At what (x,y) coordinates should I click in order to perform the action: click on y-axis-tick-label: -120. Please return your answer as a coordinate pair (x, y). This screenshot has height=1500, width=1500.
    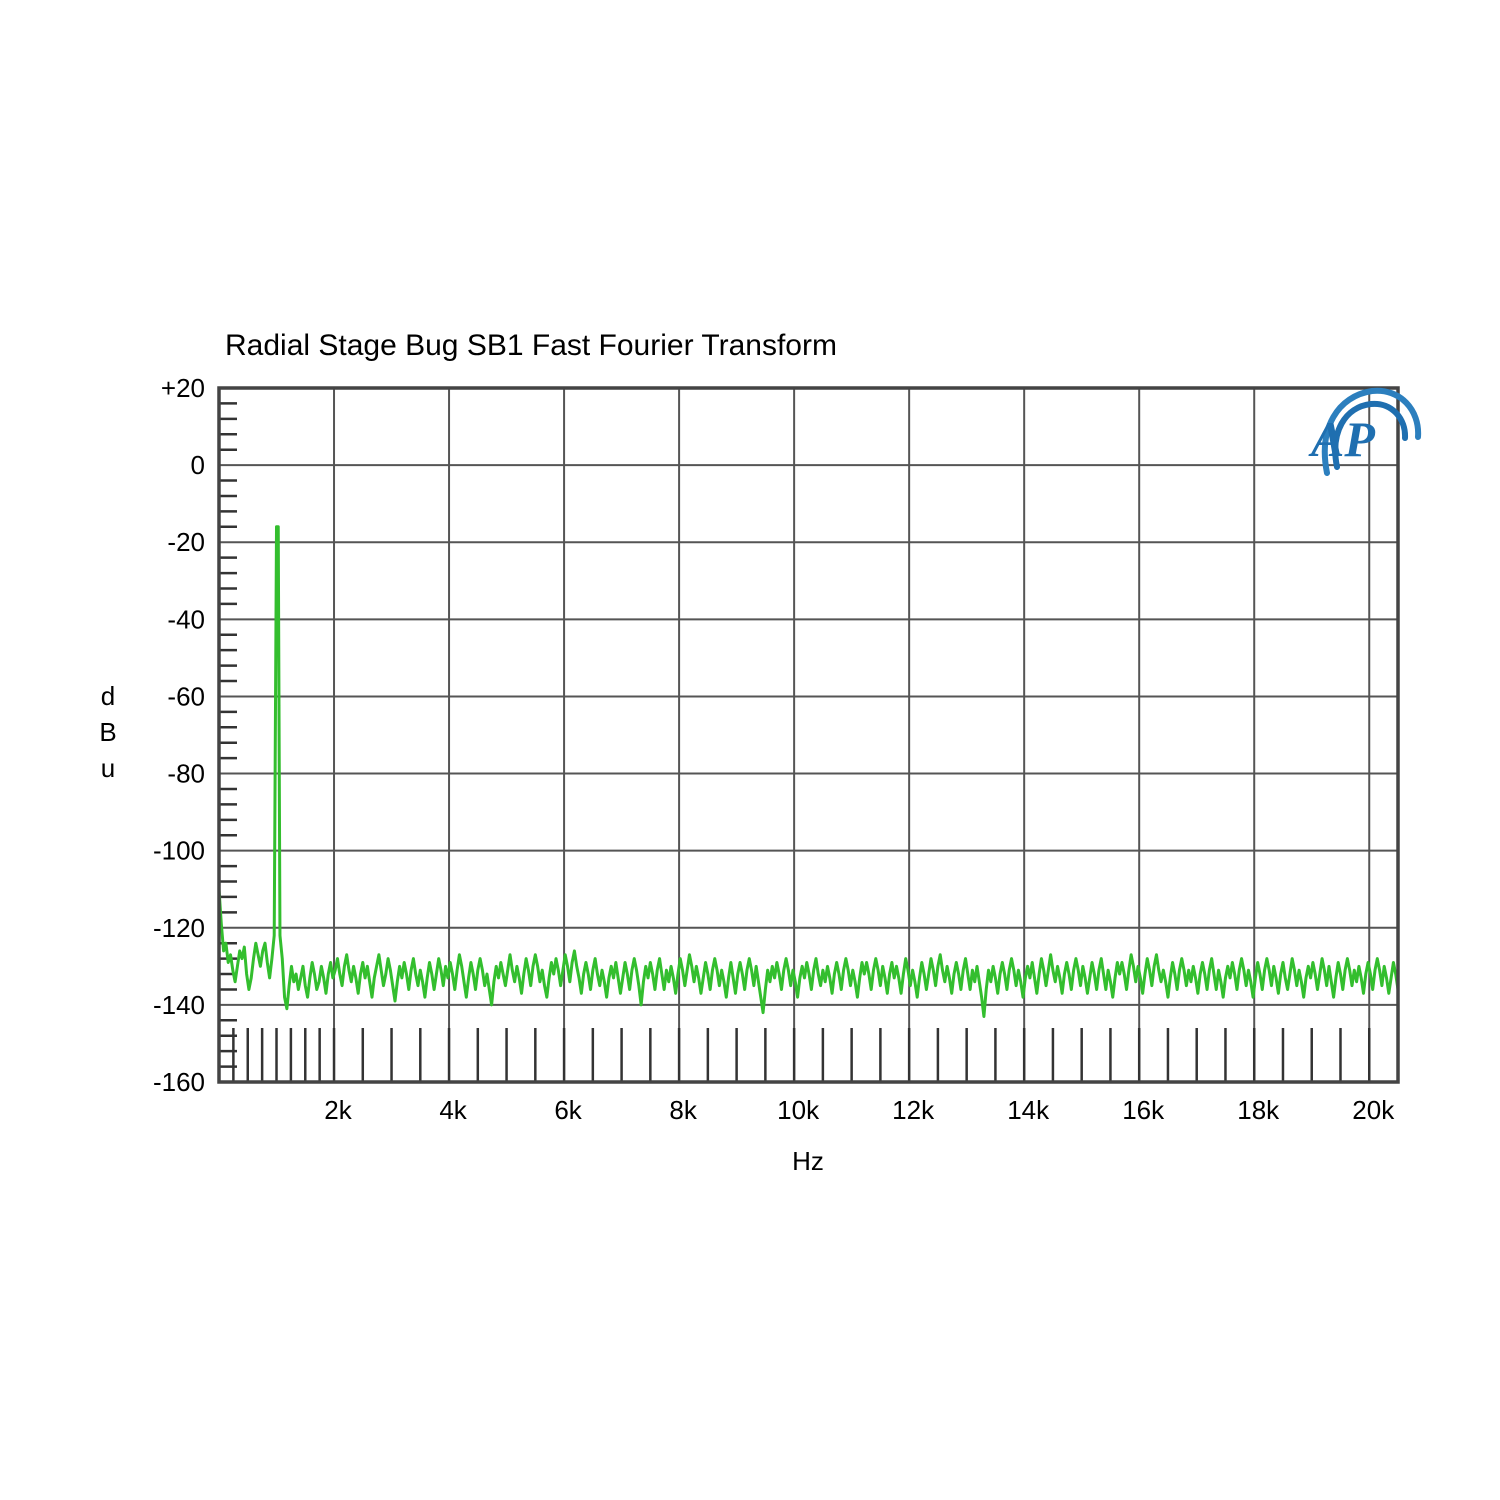
    Looking at the image, I should click on (179, 928).